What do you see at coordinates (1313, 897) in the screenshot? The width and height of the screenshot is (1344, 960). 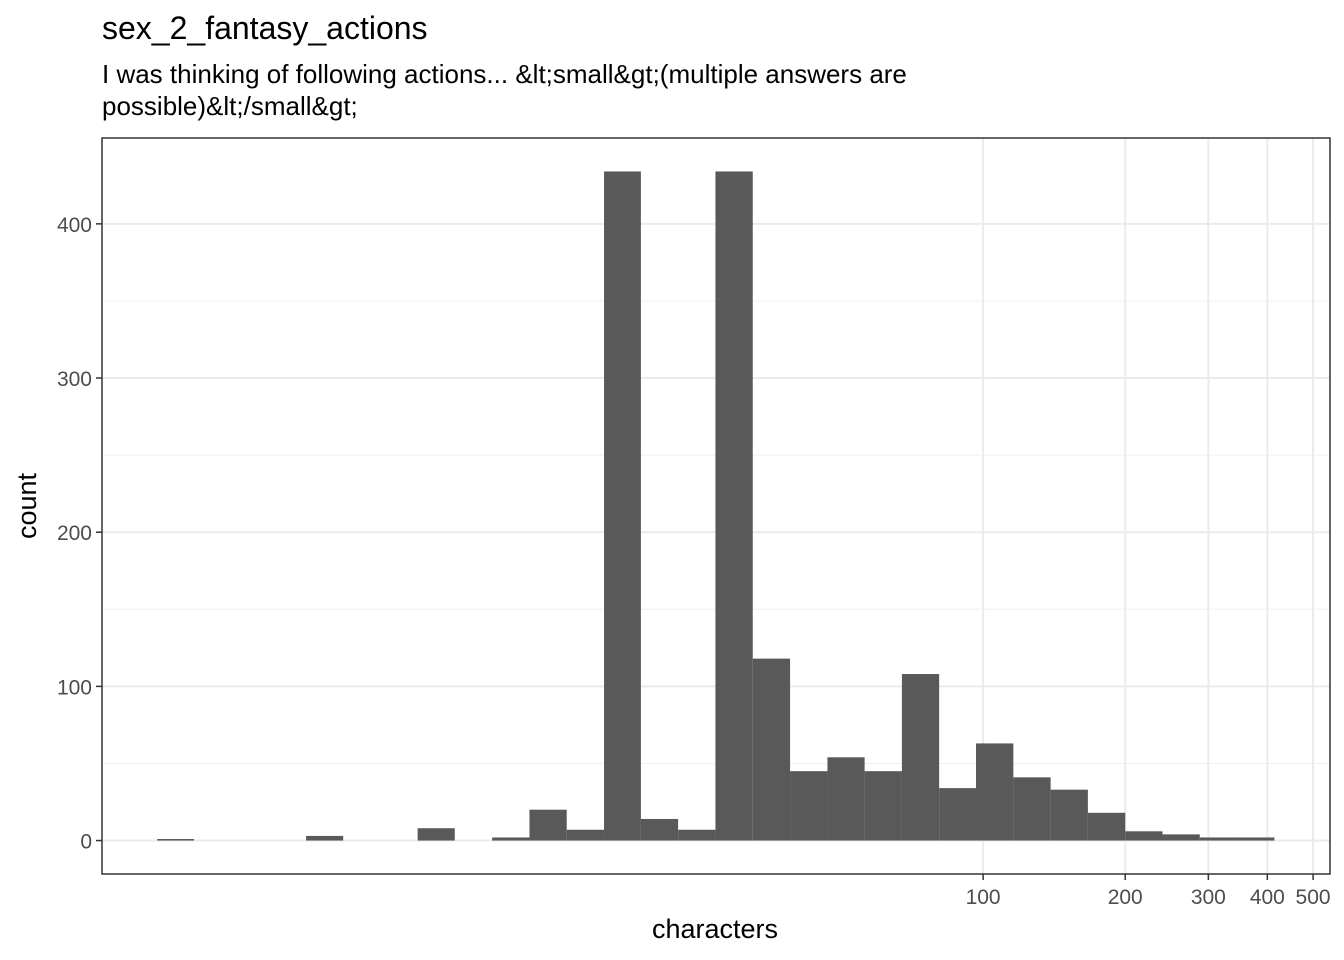 I see `x-tick-label: 500` at bounding box center [1313, 897].